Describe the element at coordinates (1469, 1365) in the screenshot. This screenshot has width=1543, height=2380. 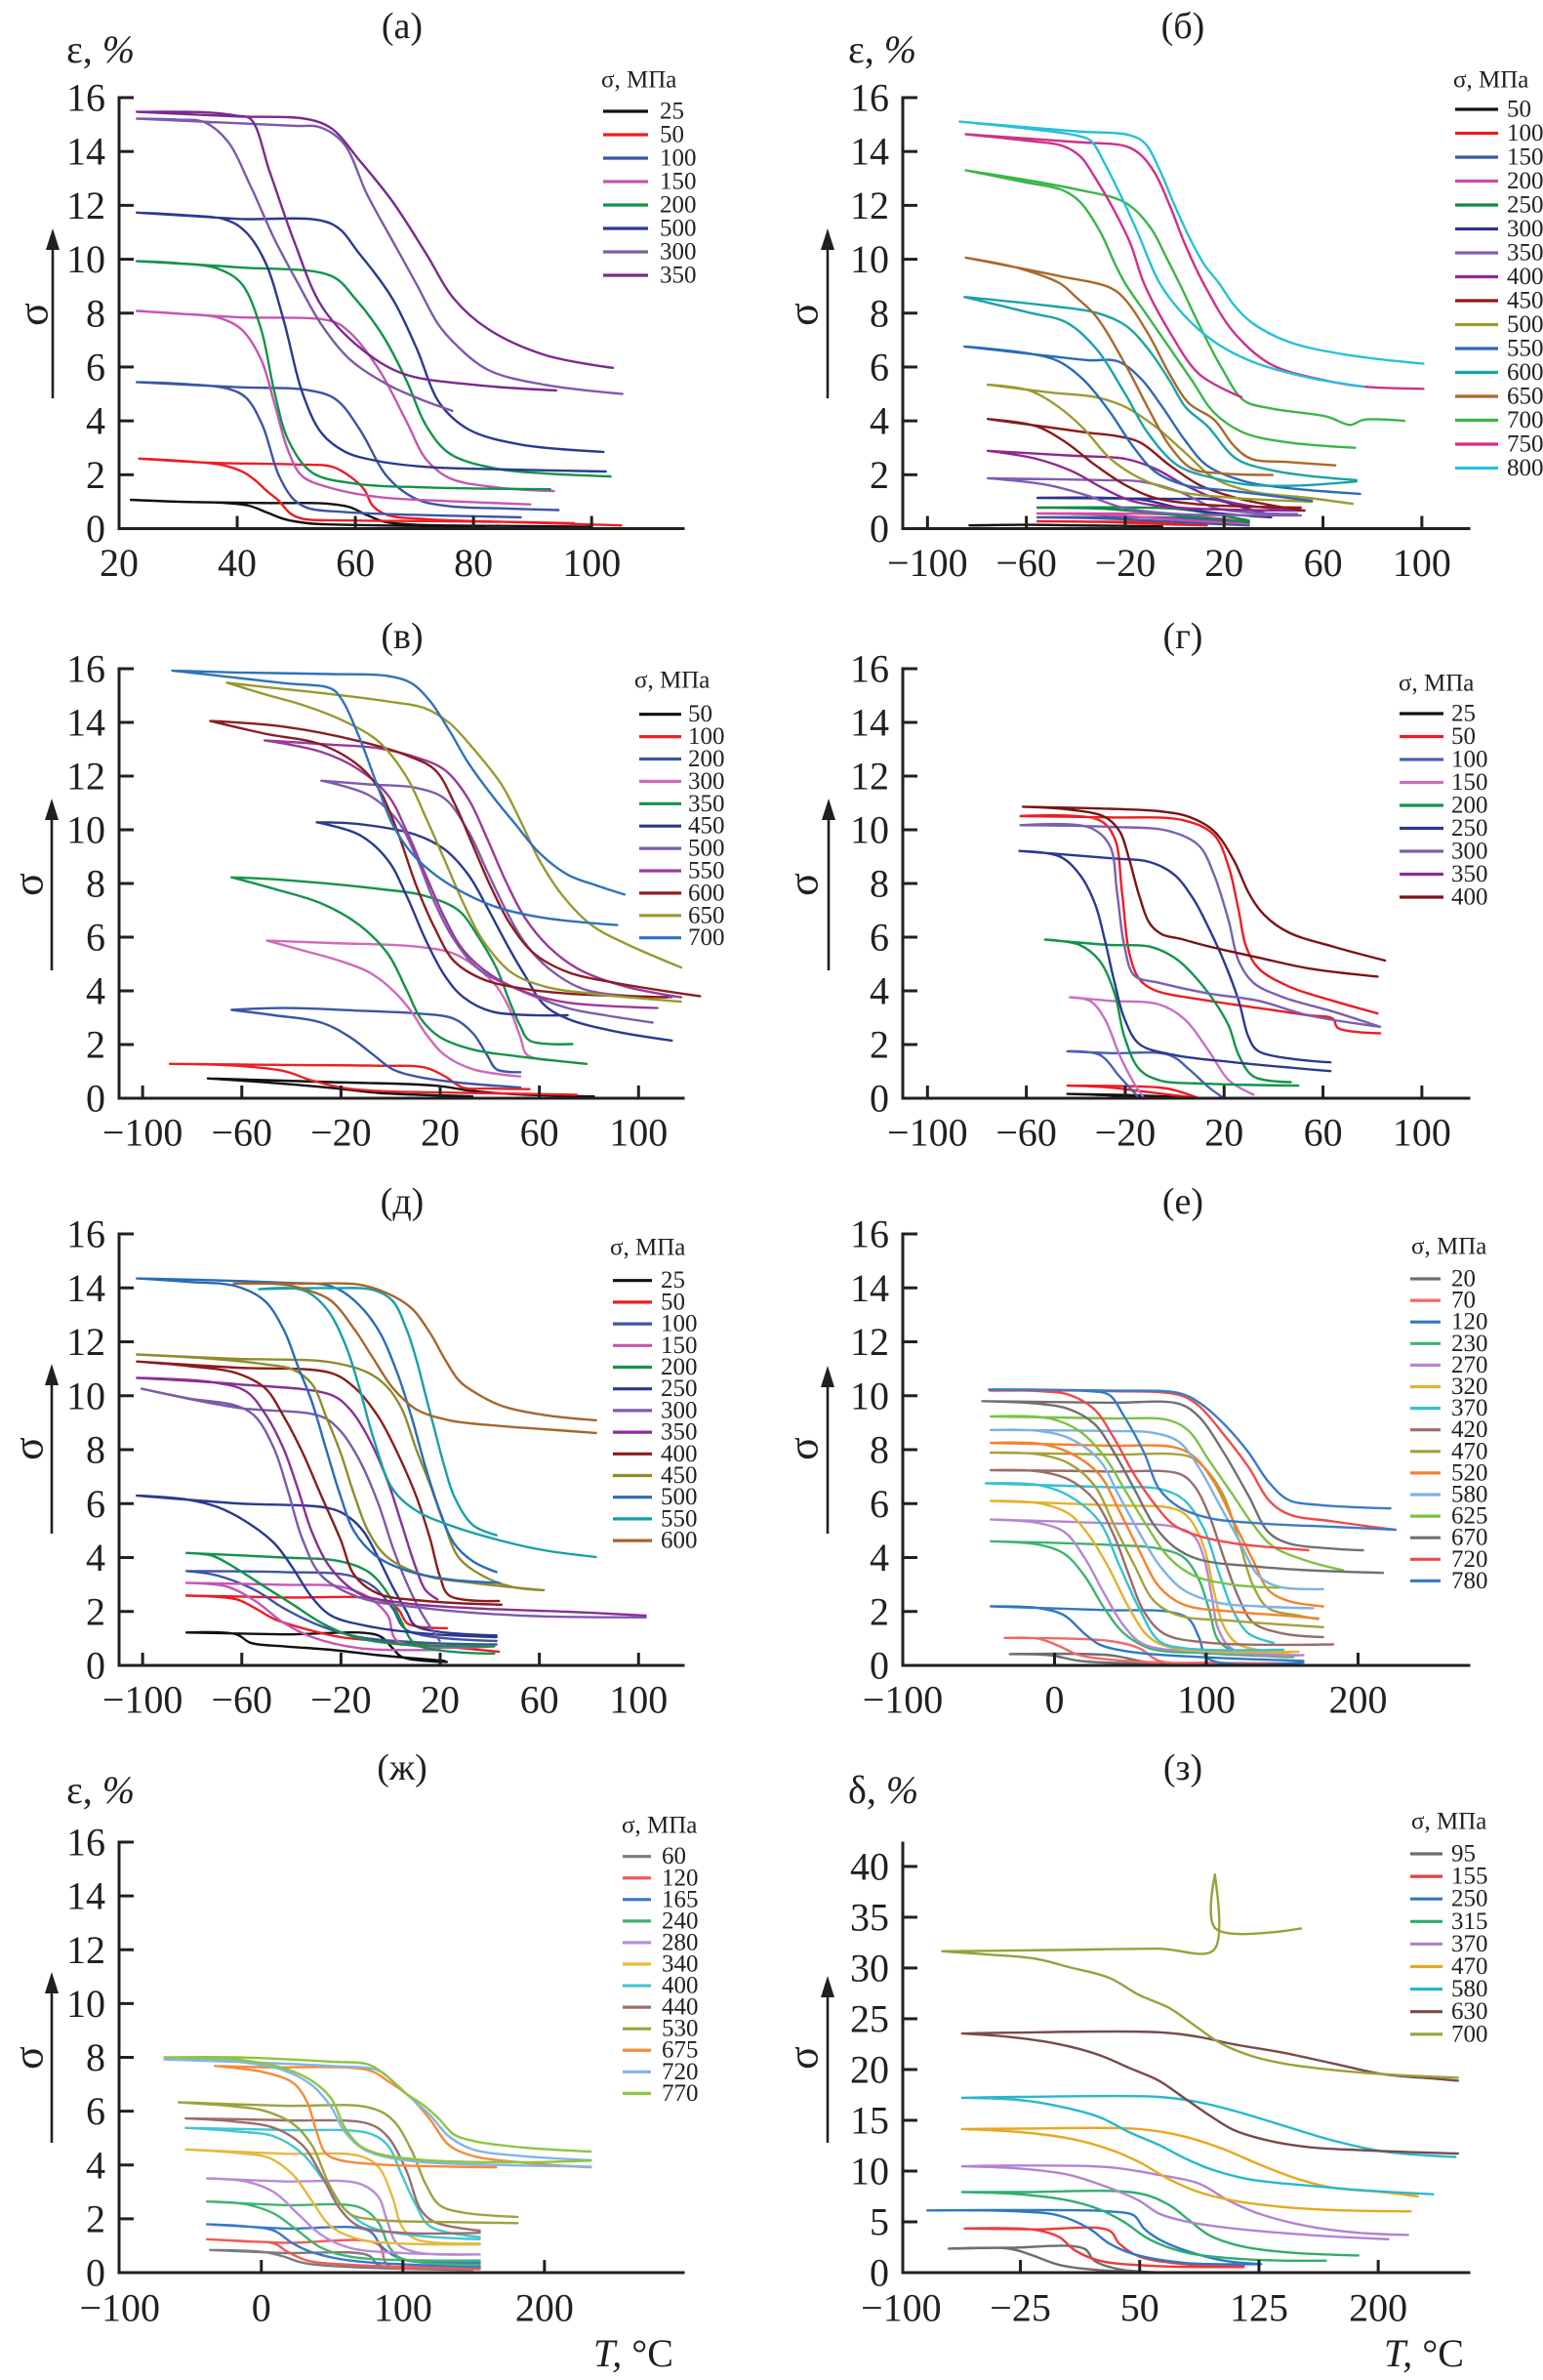
I see `legend-label: 270` at that location.